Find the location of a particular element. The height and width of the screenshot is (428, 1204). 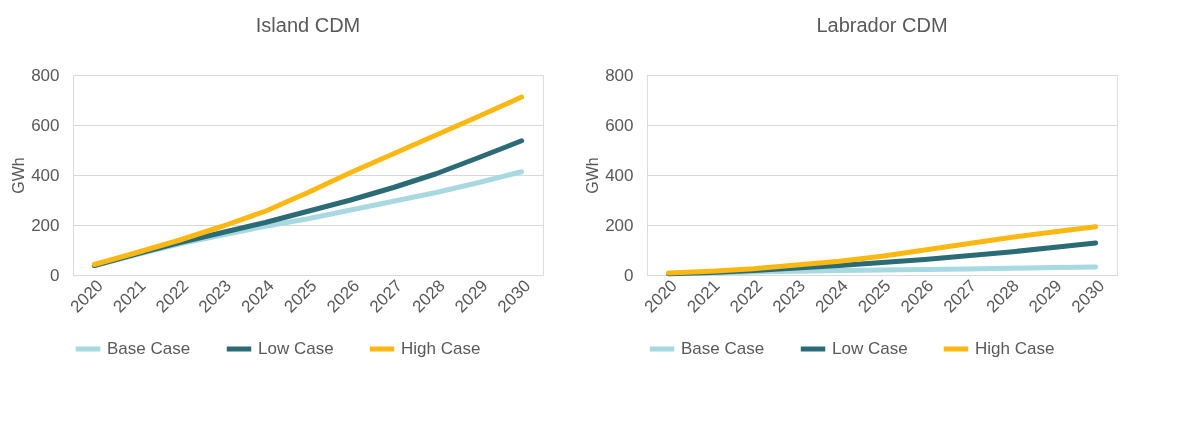

chart-title: Island CDM is located at coordinates (308, 25).